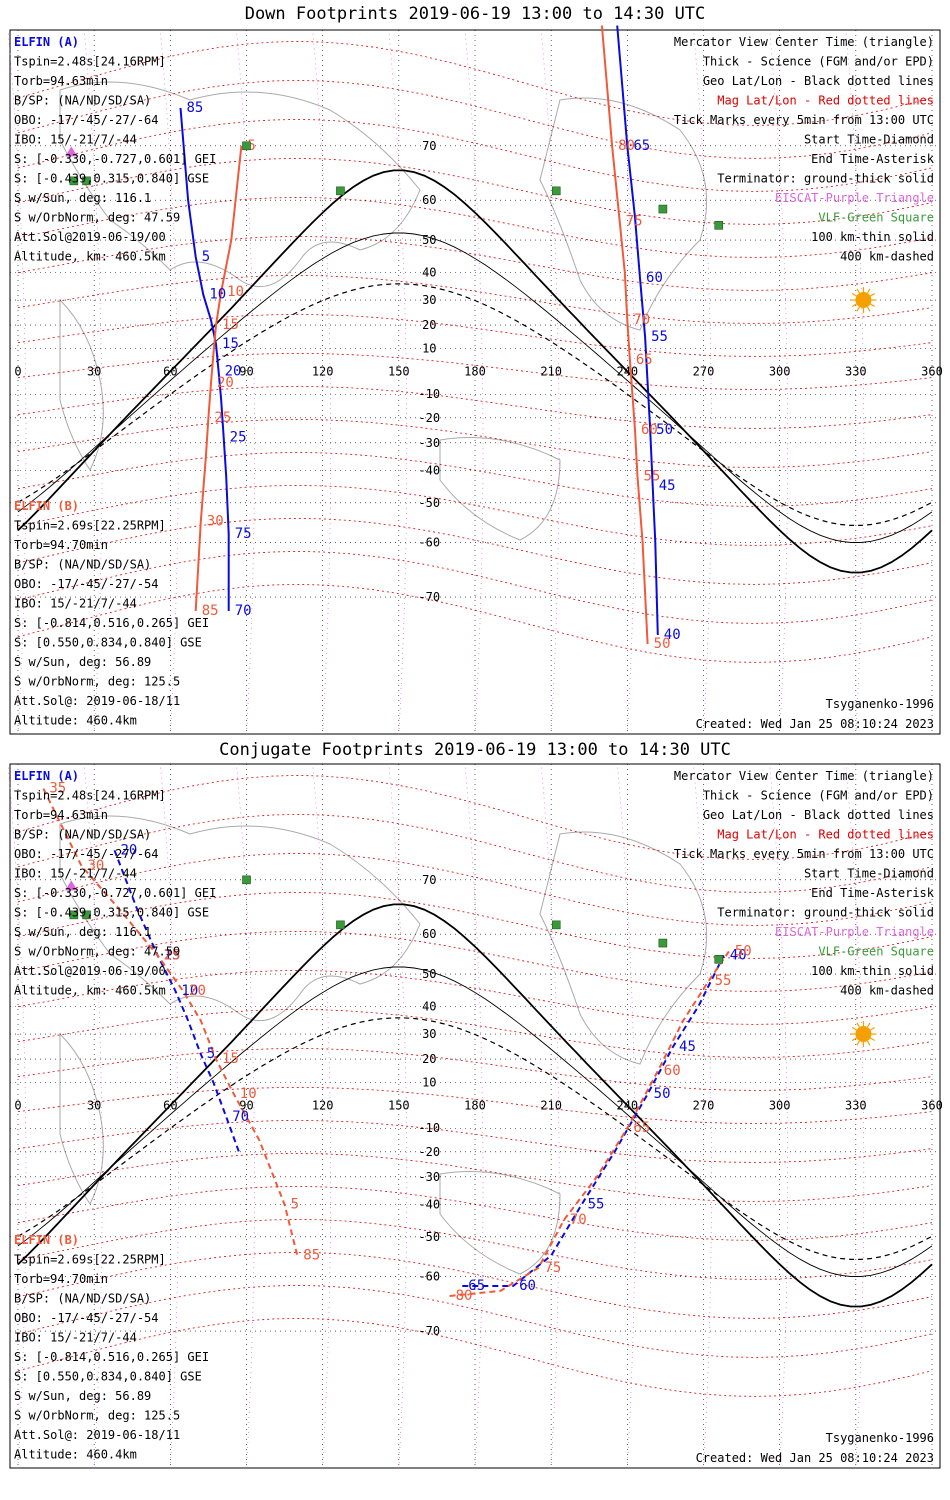 The height and width of the screenshot is (1500, 950). What do you see at coordinates (644, 360) in the screenshot?
I see `elfin-b-tick-label: 65` at bounding box center [644, 360].